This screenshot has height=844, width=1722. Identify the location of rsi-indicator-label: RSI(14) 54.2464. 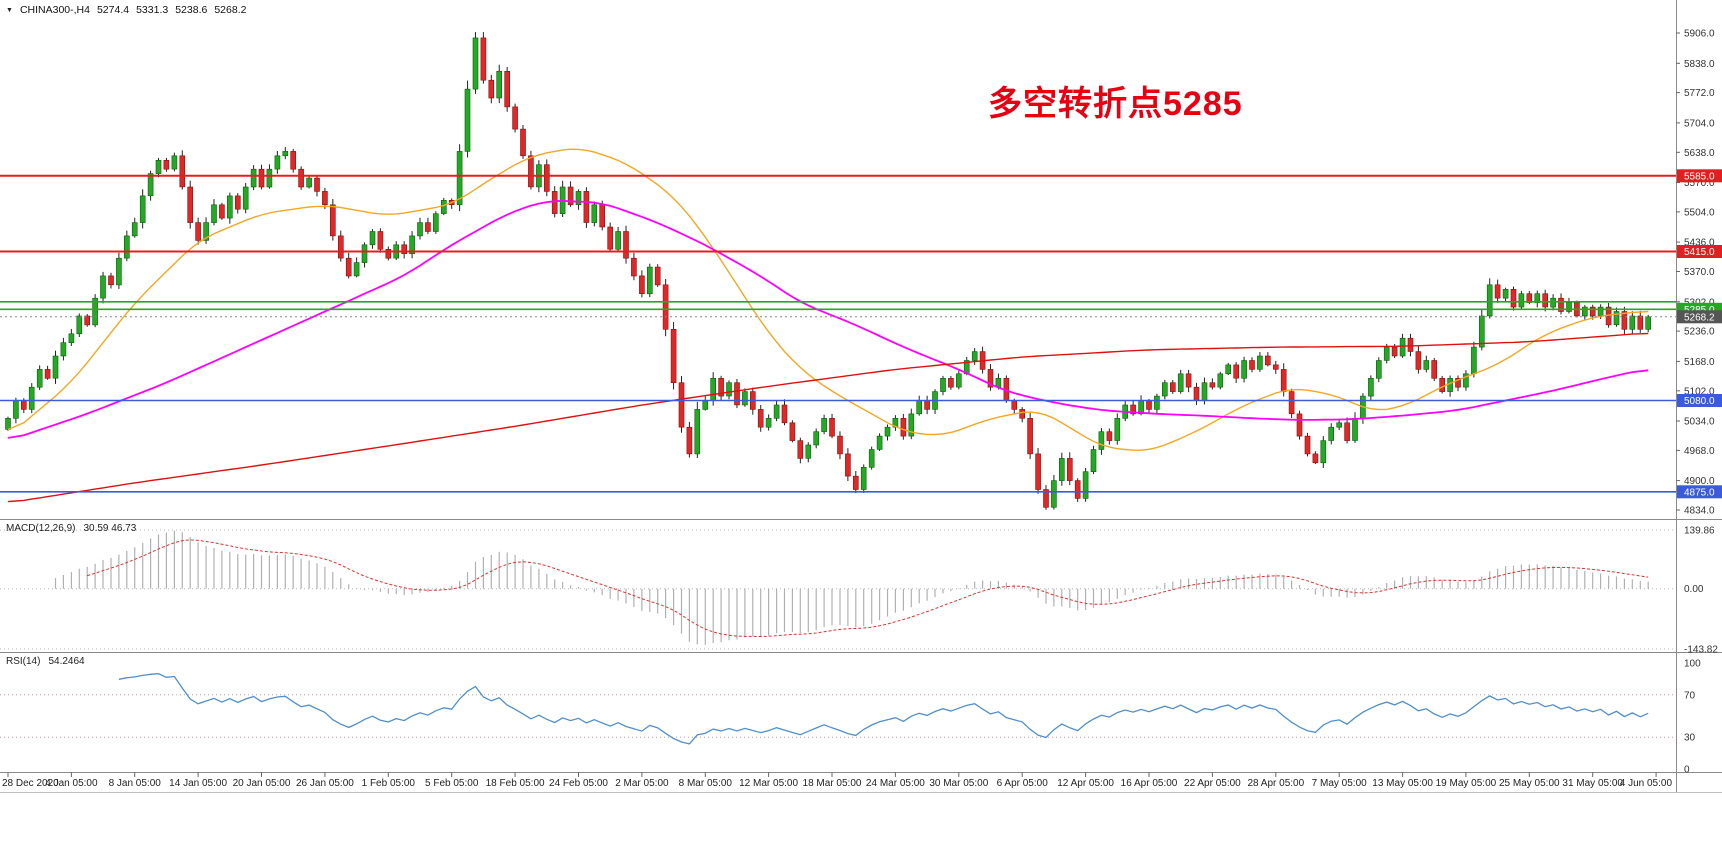
(45, 661).